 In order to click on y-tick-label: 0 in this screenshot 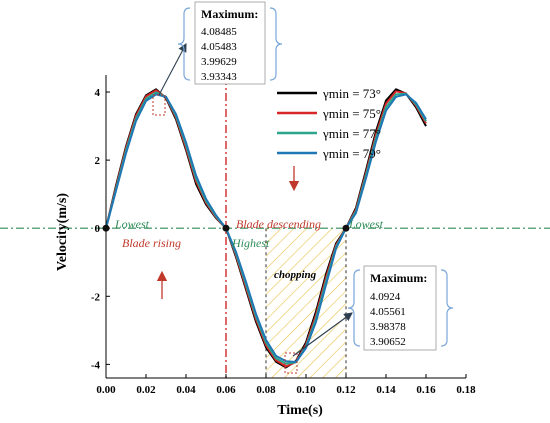, I will do `click(98, 229)`.